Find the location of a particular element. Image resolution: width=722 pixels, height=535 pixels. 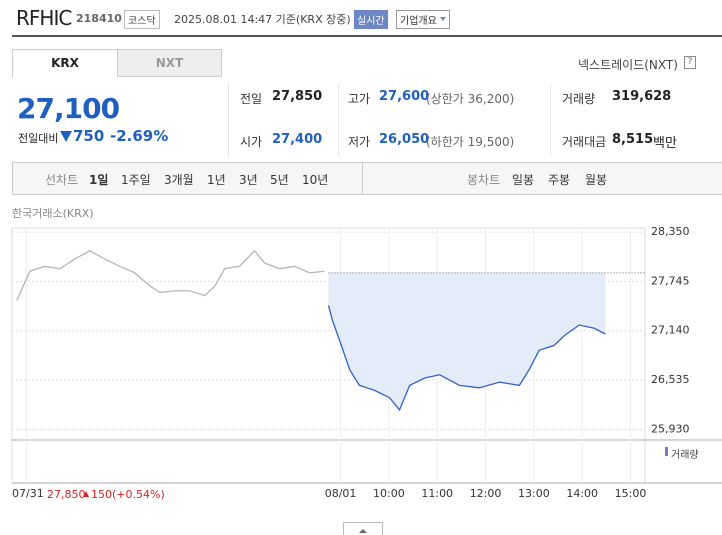

period-divider is located at coordinates (362, 178).